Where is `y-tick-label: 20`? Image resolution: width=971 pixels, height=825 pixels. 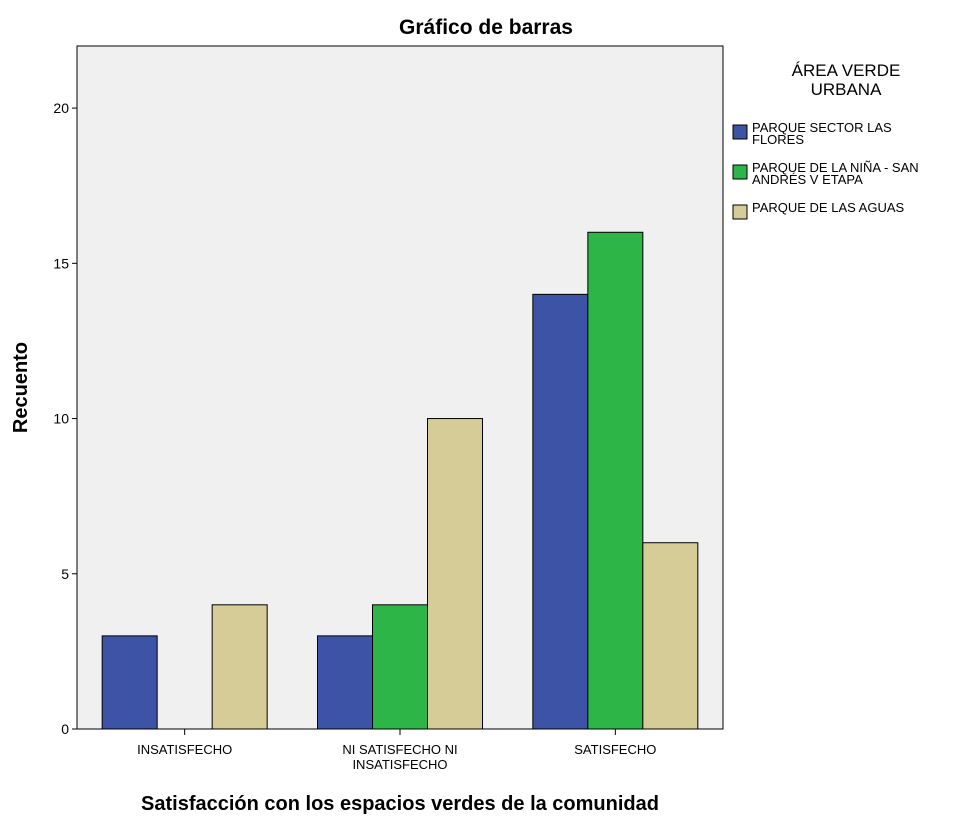 y-tick-label: 20 is located at coordinates (61, 108).